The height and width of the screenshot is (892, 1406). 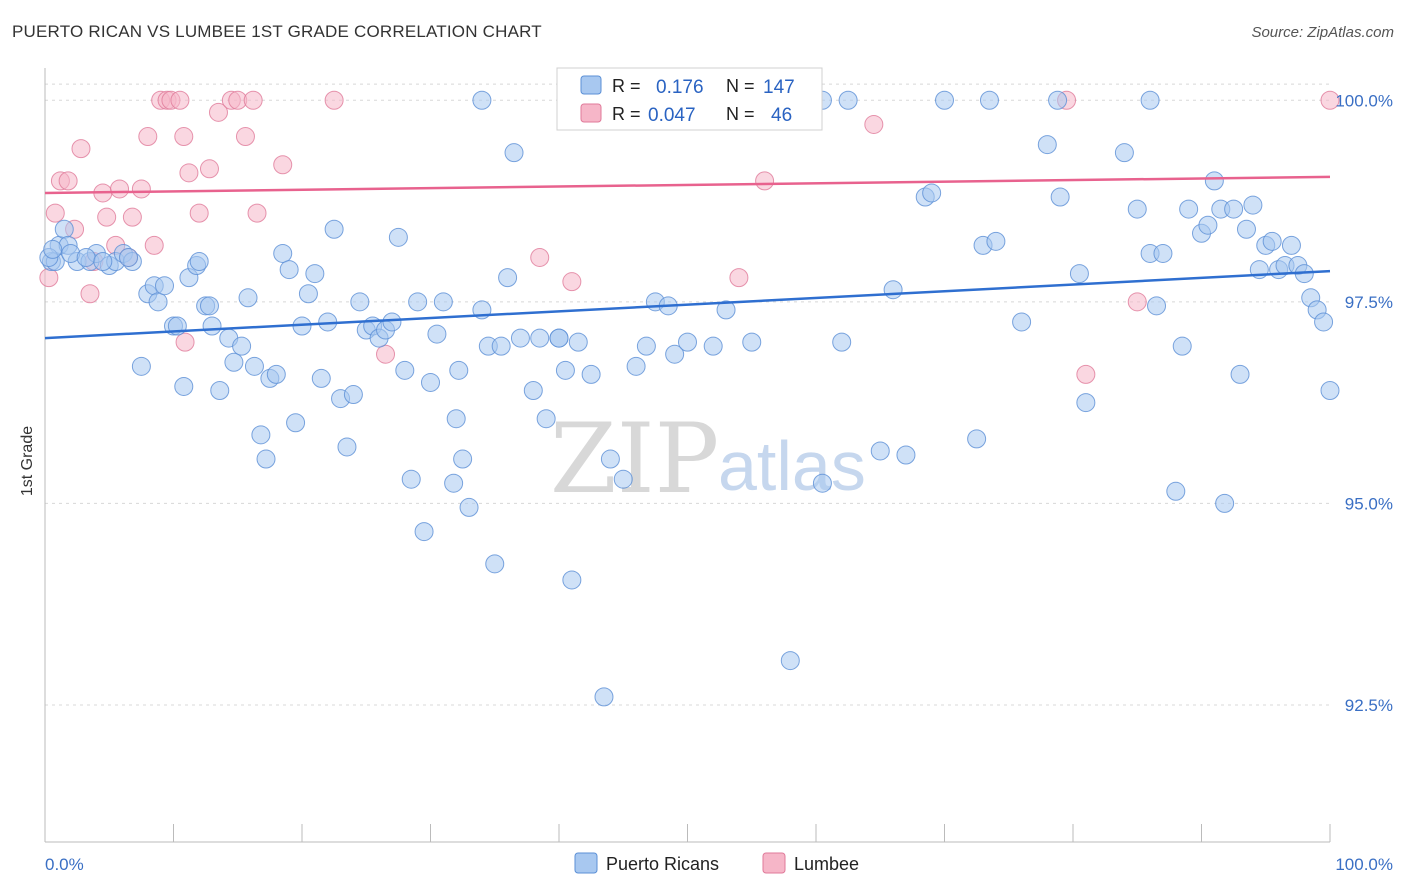 What do you see at coordinates (792, 466) in the screenshot?
I see `watermark-atlas-text: atlas` at bounding box center [792, 466].